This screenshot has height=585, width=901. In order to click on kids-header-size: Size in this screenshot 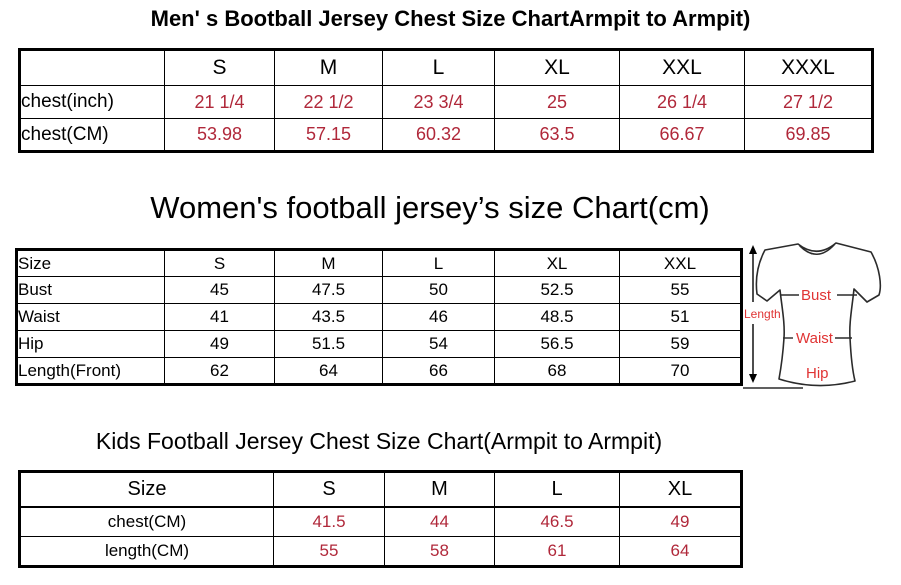, I will do `click(146, 489)`.